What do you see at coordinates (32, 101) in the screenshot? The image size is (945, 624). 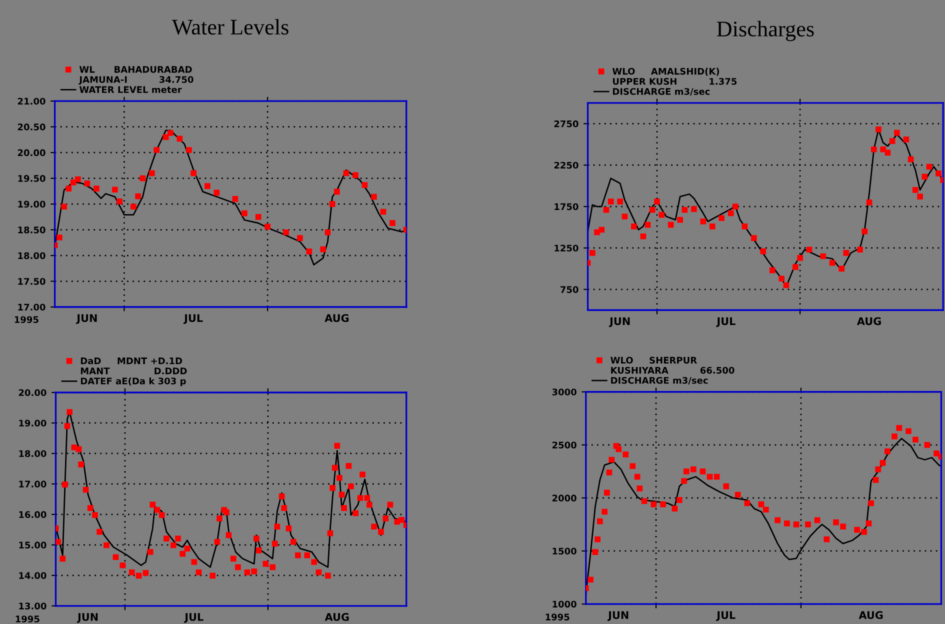 I see `y-tick-label: 21.00` at bounding box center [32, 101].